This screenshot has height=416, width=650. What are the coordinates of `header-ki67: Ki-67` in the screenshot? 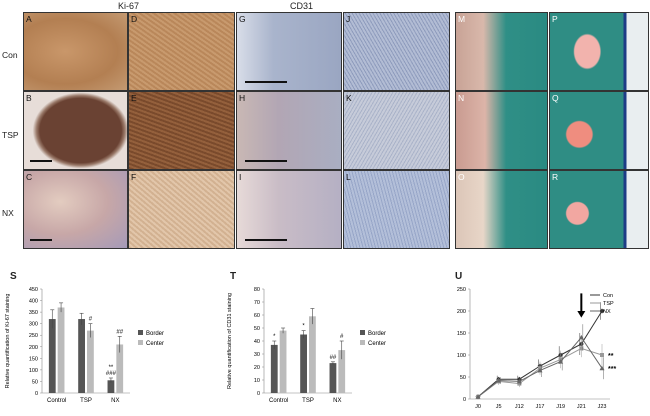 It's located at (129, 6).